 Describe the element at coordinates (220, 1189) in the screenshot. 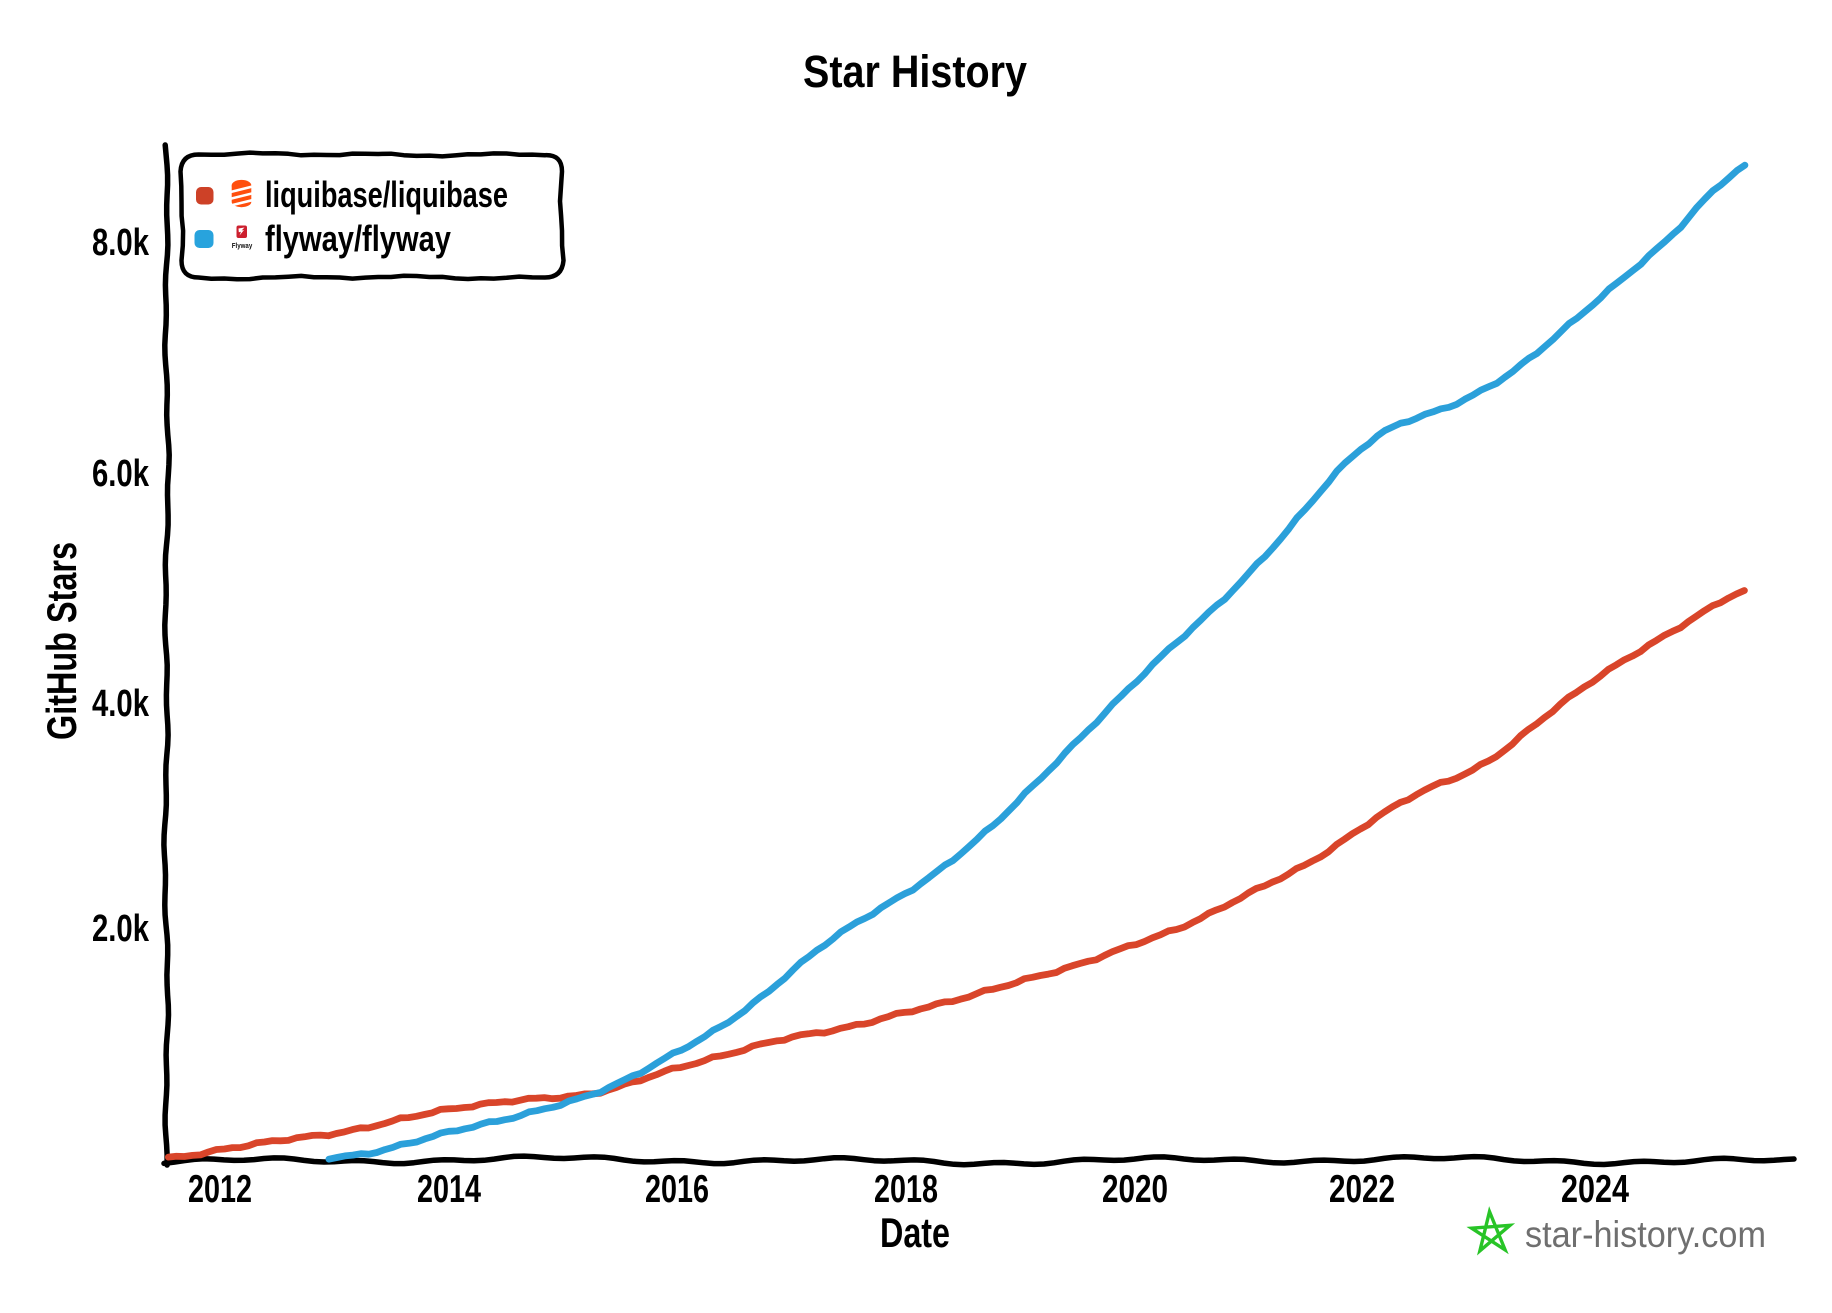

I see `svg-text: 2012` at that location.